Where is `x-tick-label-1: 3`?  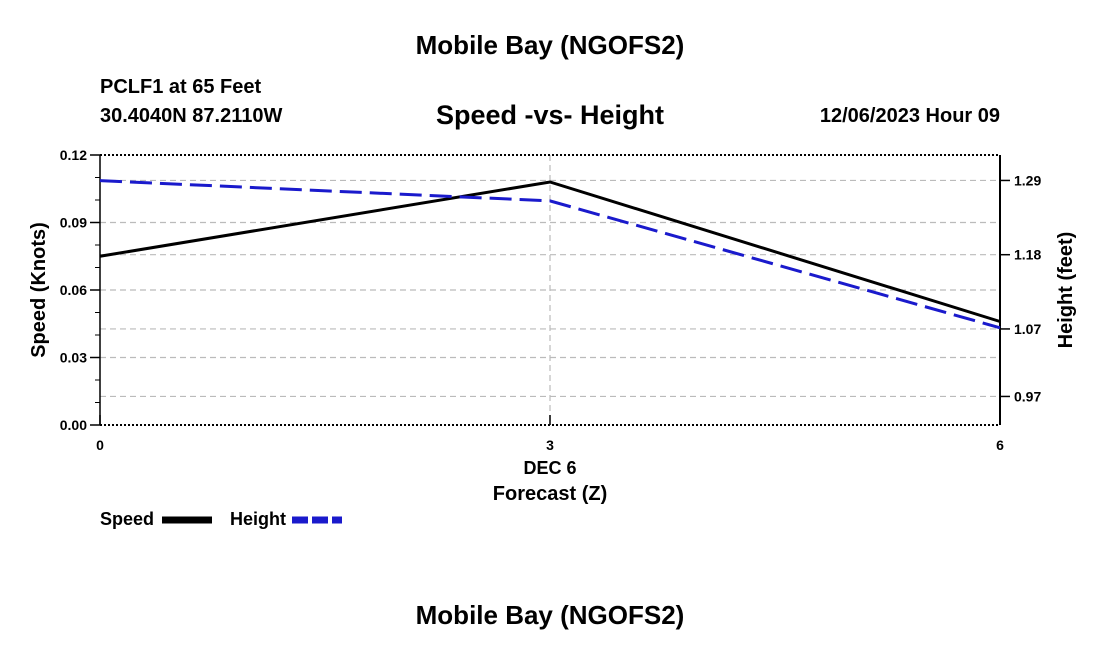 x-tick-label-1: 3 is located at coordinates (550, 445).